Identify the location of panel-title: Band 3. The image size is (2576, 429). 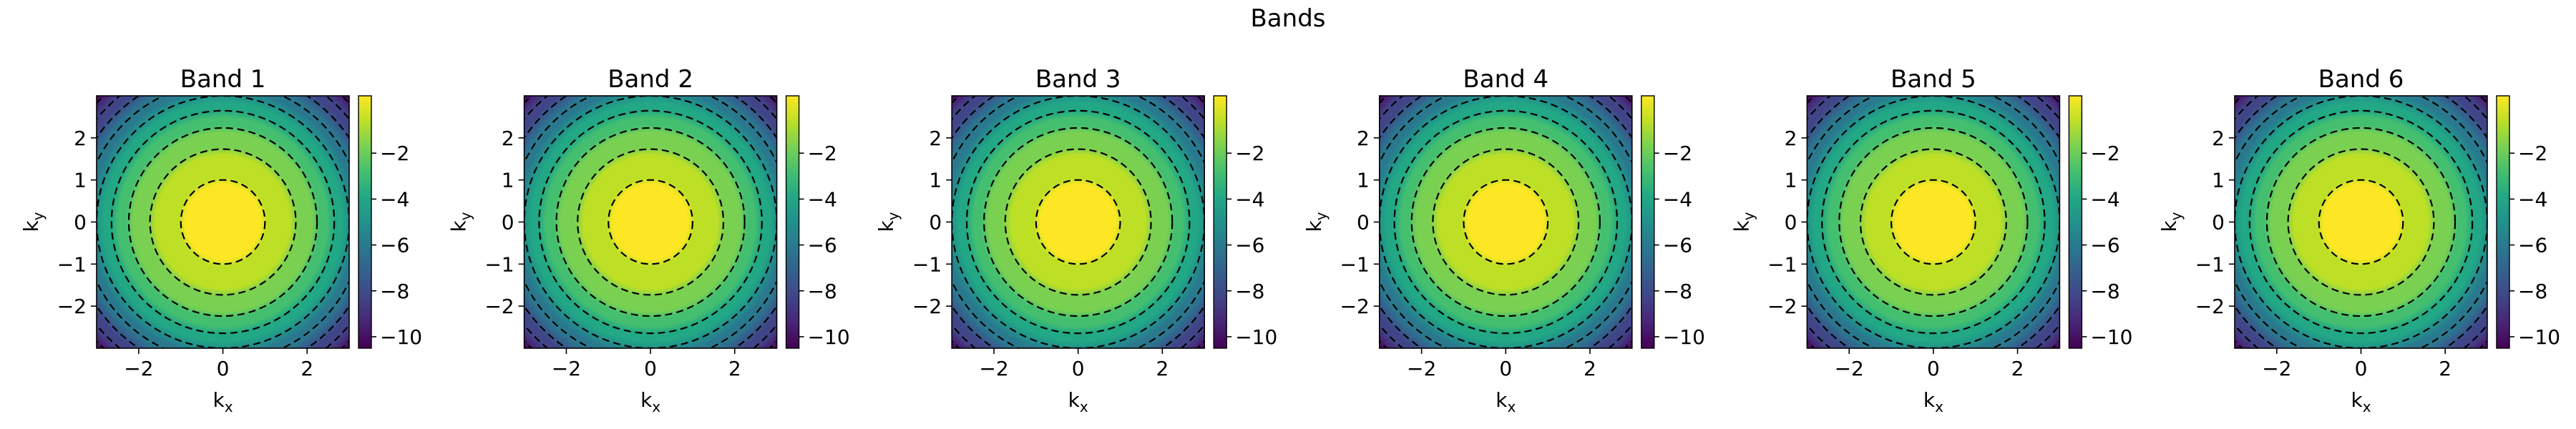
(1078, 79).